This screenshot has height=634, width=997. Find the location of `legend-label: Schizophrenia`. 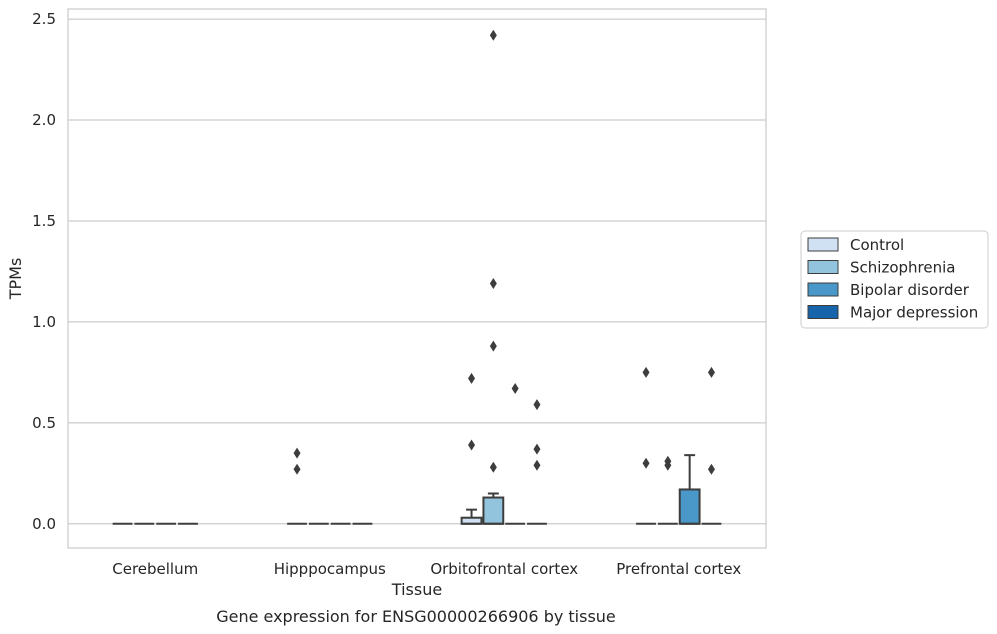

legend-label: Schizophrenia is located at coordinates (902, 268).